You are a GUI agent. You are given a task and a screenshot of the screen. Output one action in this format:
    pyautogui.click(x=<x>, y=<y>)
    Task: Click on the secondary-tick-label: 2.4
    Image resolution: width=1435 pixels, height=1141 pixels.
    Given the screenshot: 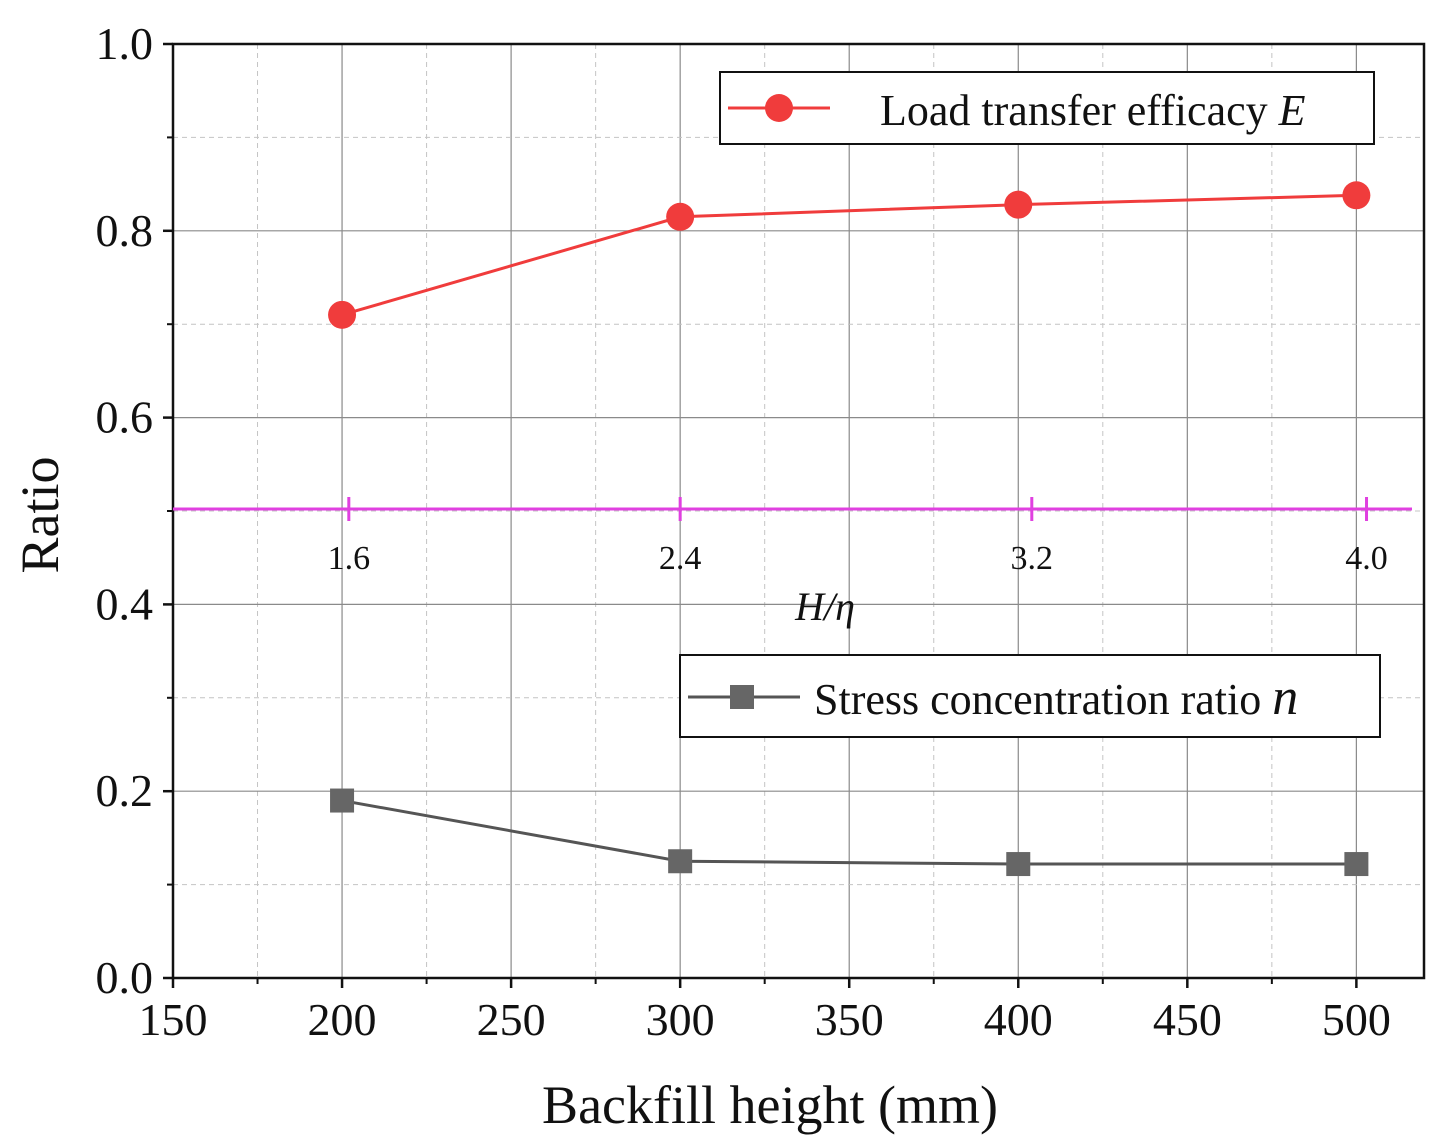 What is the action you would take?
    pyautogui.click(x=680, y=558)
    